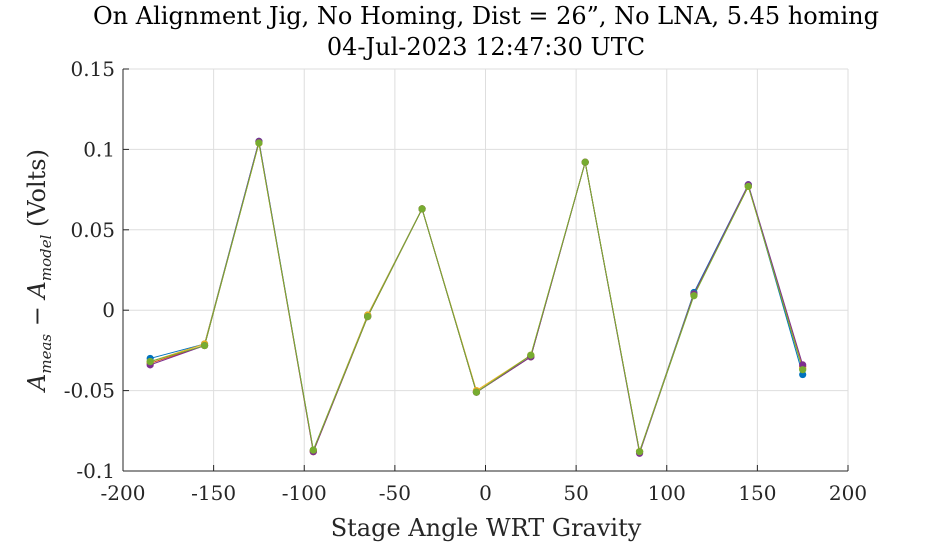 This screenshot has height=546, width=938. What do you see at coordinates (37, 192) in the screenshot?
I see `y-label-units: (Volts)` at bounding box center [37, 192].